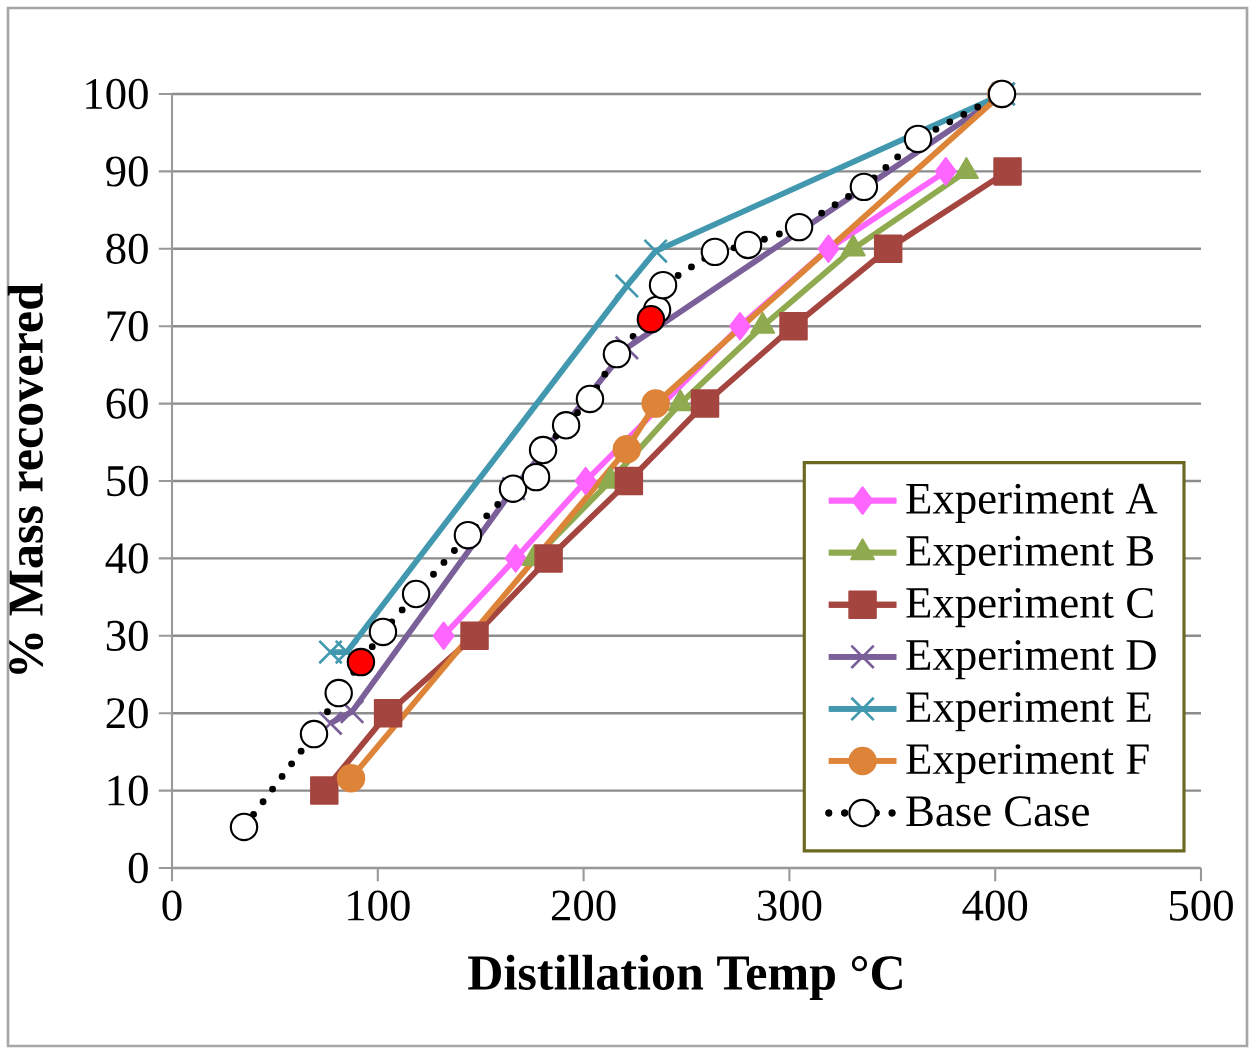  I want to click on y-tick-label: 90, so click(127, 171).